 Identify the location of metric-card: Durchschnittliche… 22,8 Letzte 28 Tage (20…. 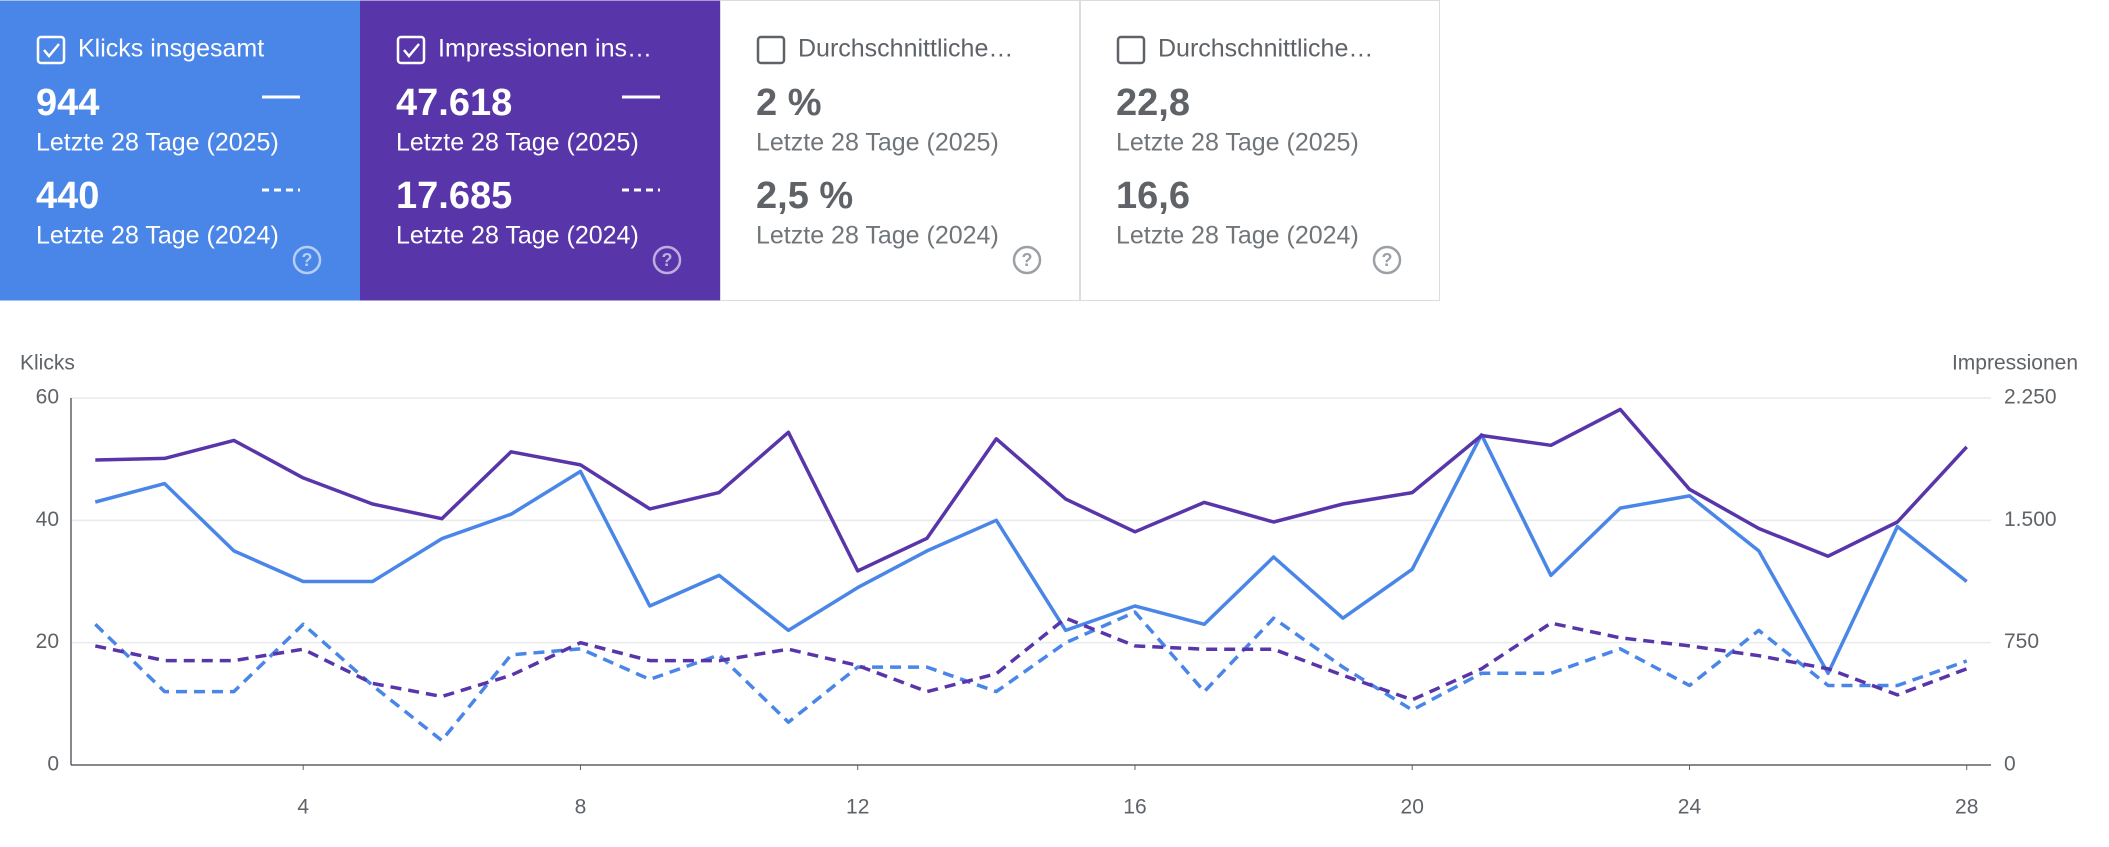
(1260, 150).